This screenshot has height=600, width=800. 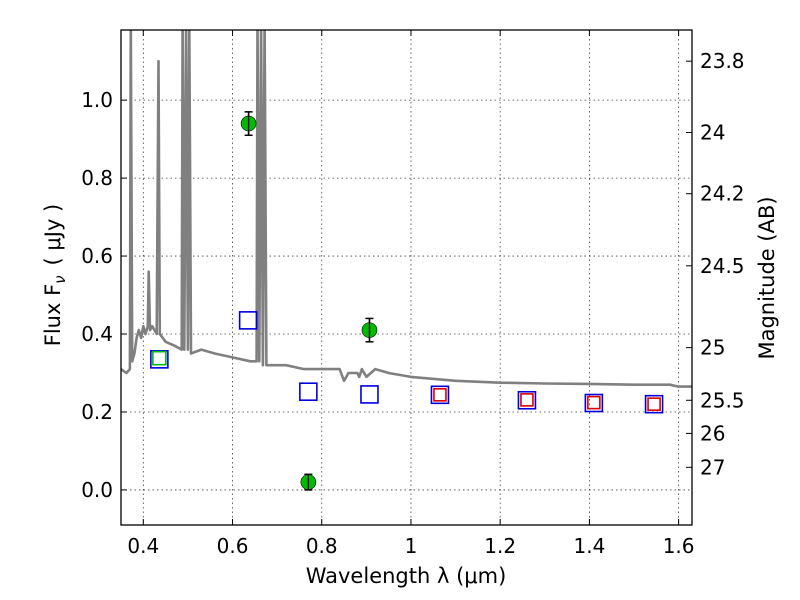 I want to click on y-tick-label: 0.4, so click(x=97, y=334).